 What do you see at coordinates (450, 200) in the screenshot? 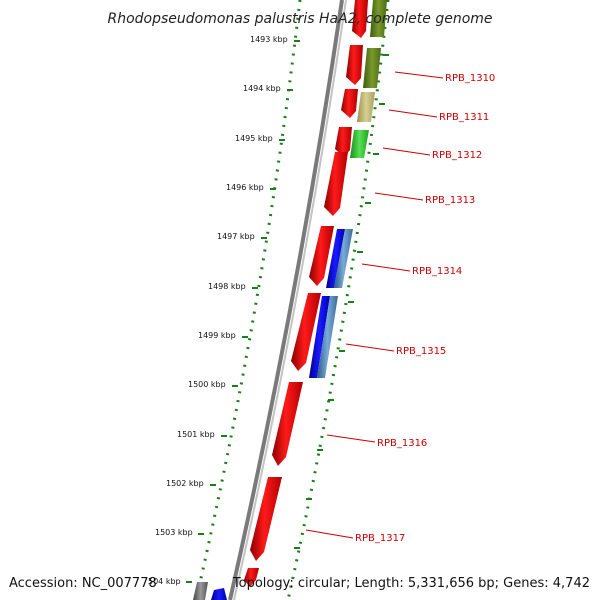
I see `gene-label-rpb-1313: RPB_1313` at bounding box center [450, 200].